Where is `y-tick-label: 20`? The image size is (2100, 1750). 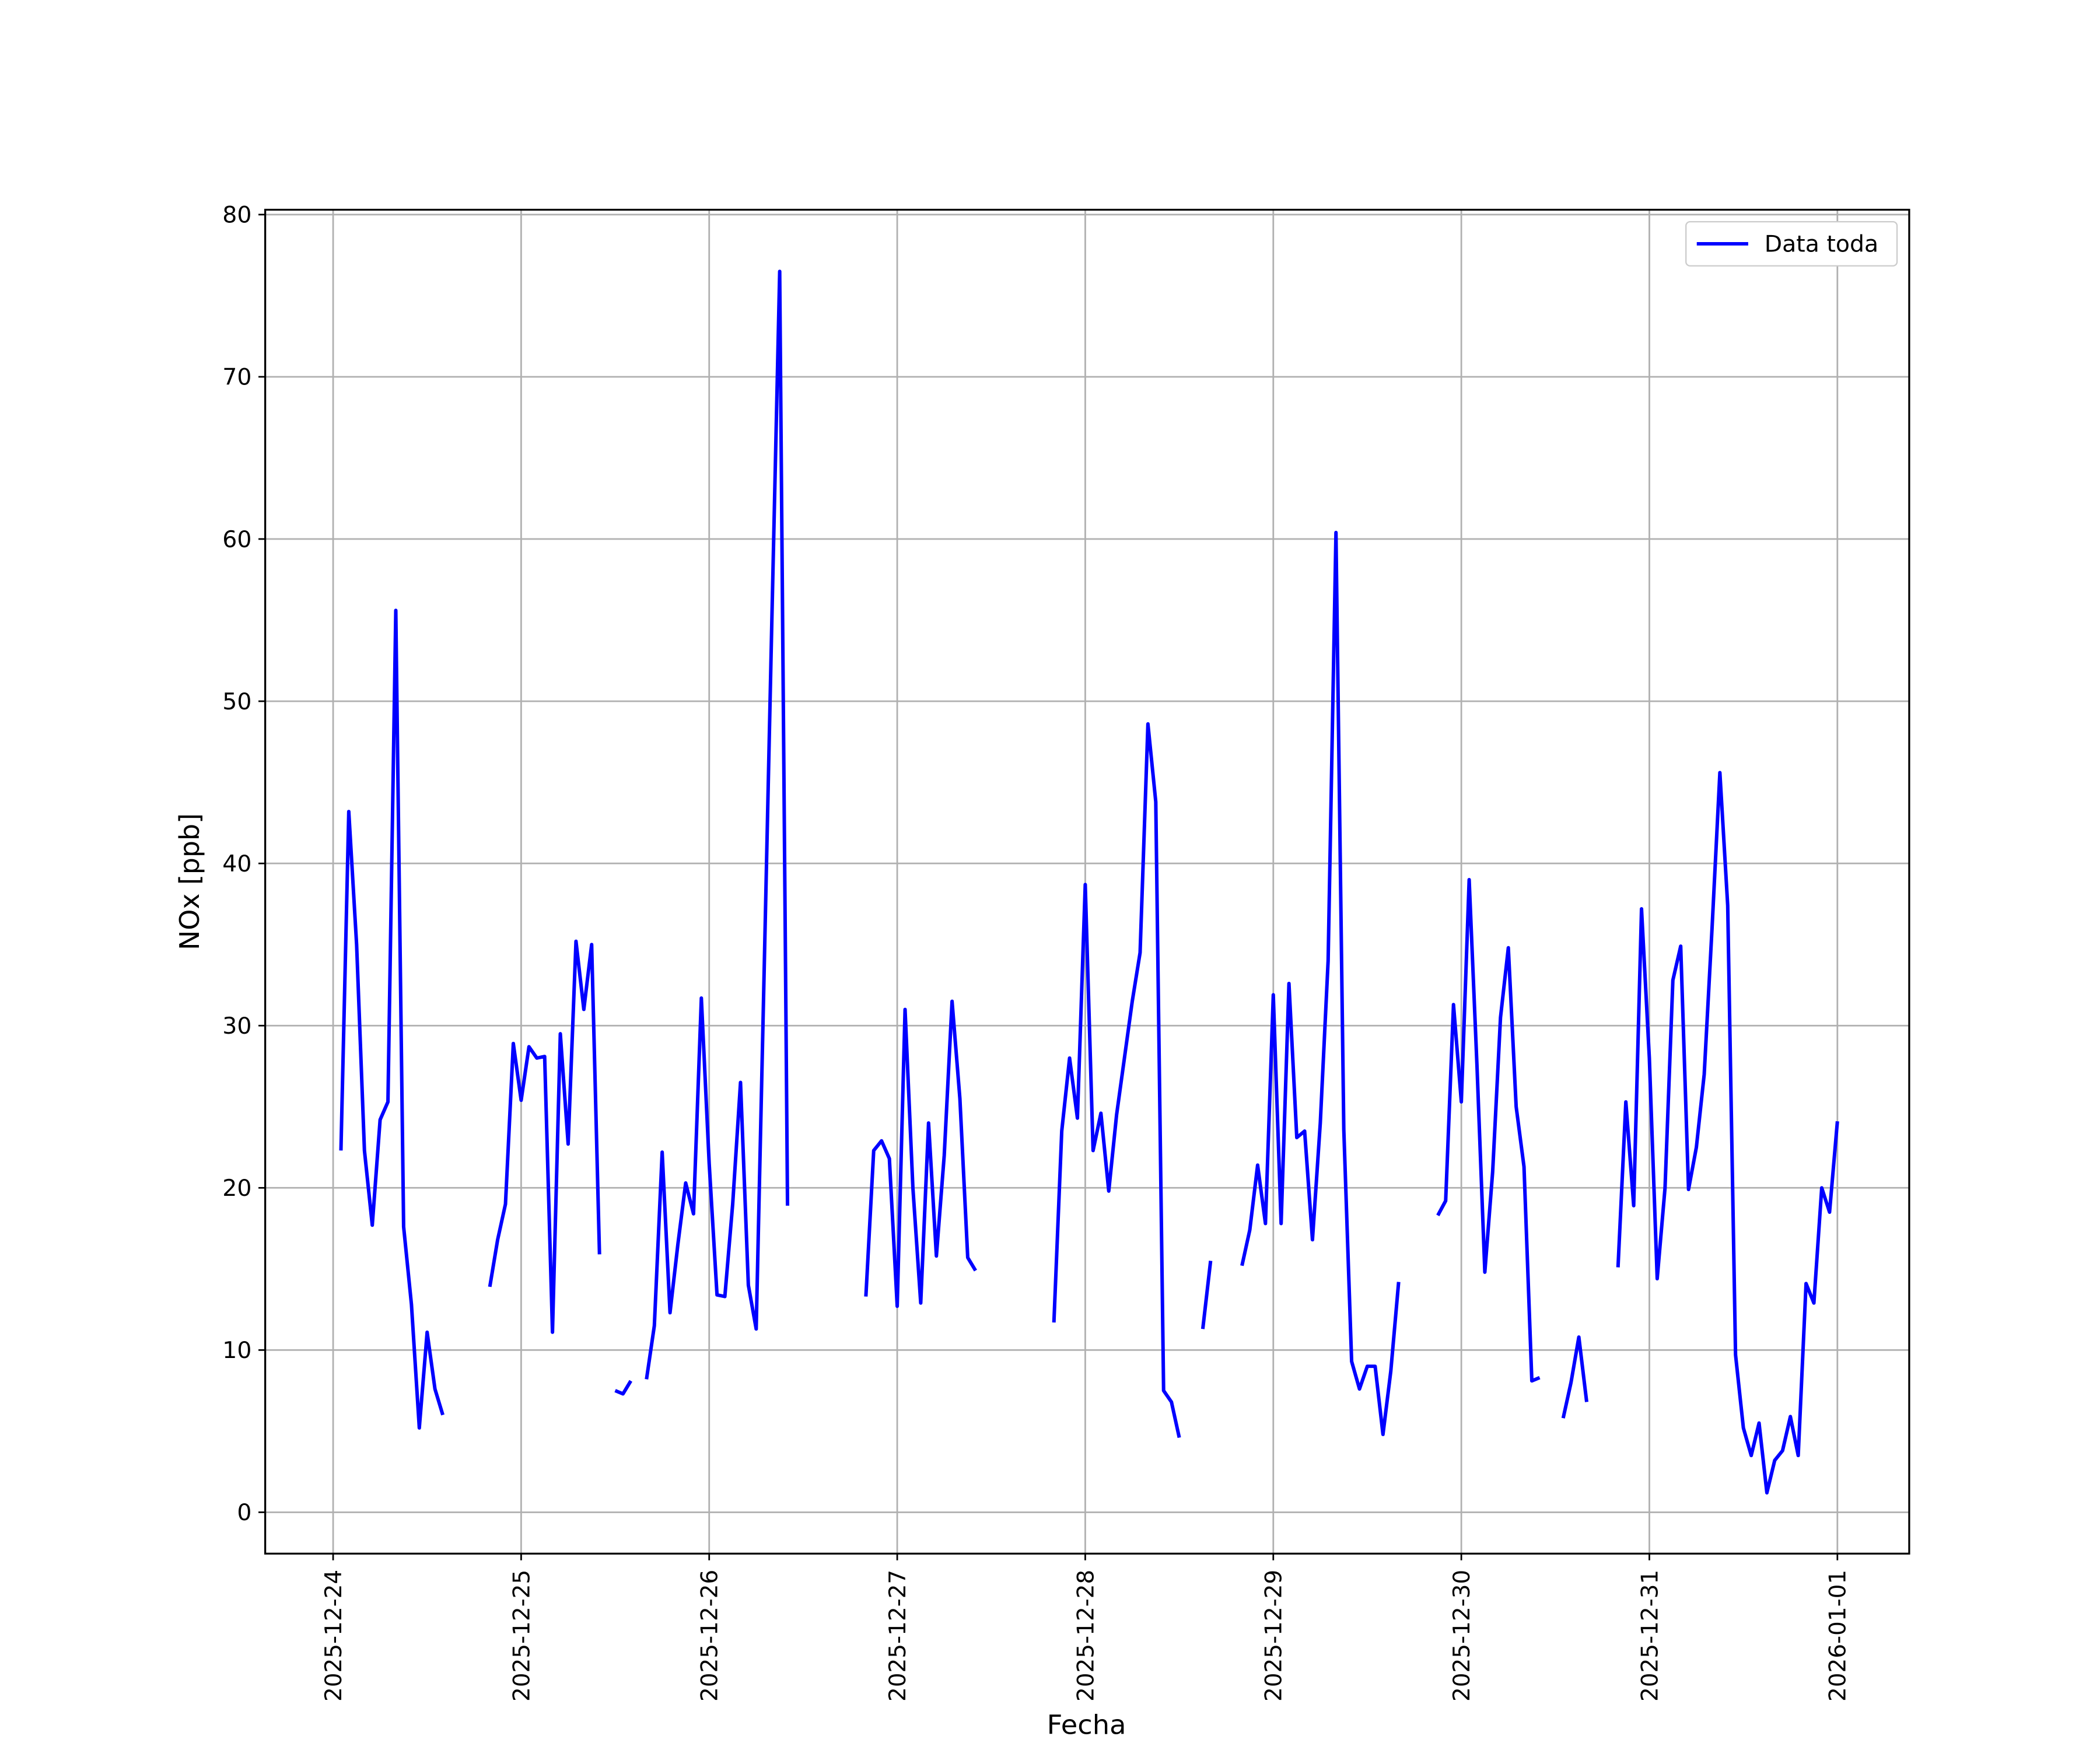 y-tick-label: 20 is located at coordinates (236, 1188).